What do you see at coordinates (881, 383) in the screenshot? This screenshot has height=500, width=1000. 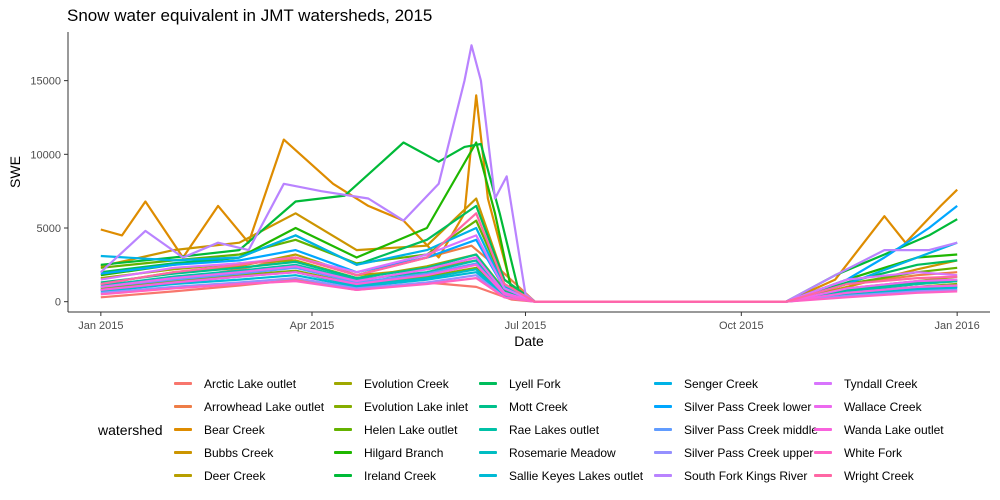 I see `legend-label: Tyndall Creek` at bounding box center [881, 383].